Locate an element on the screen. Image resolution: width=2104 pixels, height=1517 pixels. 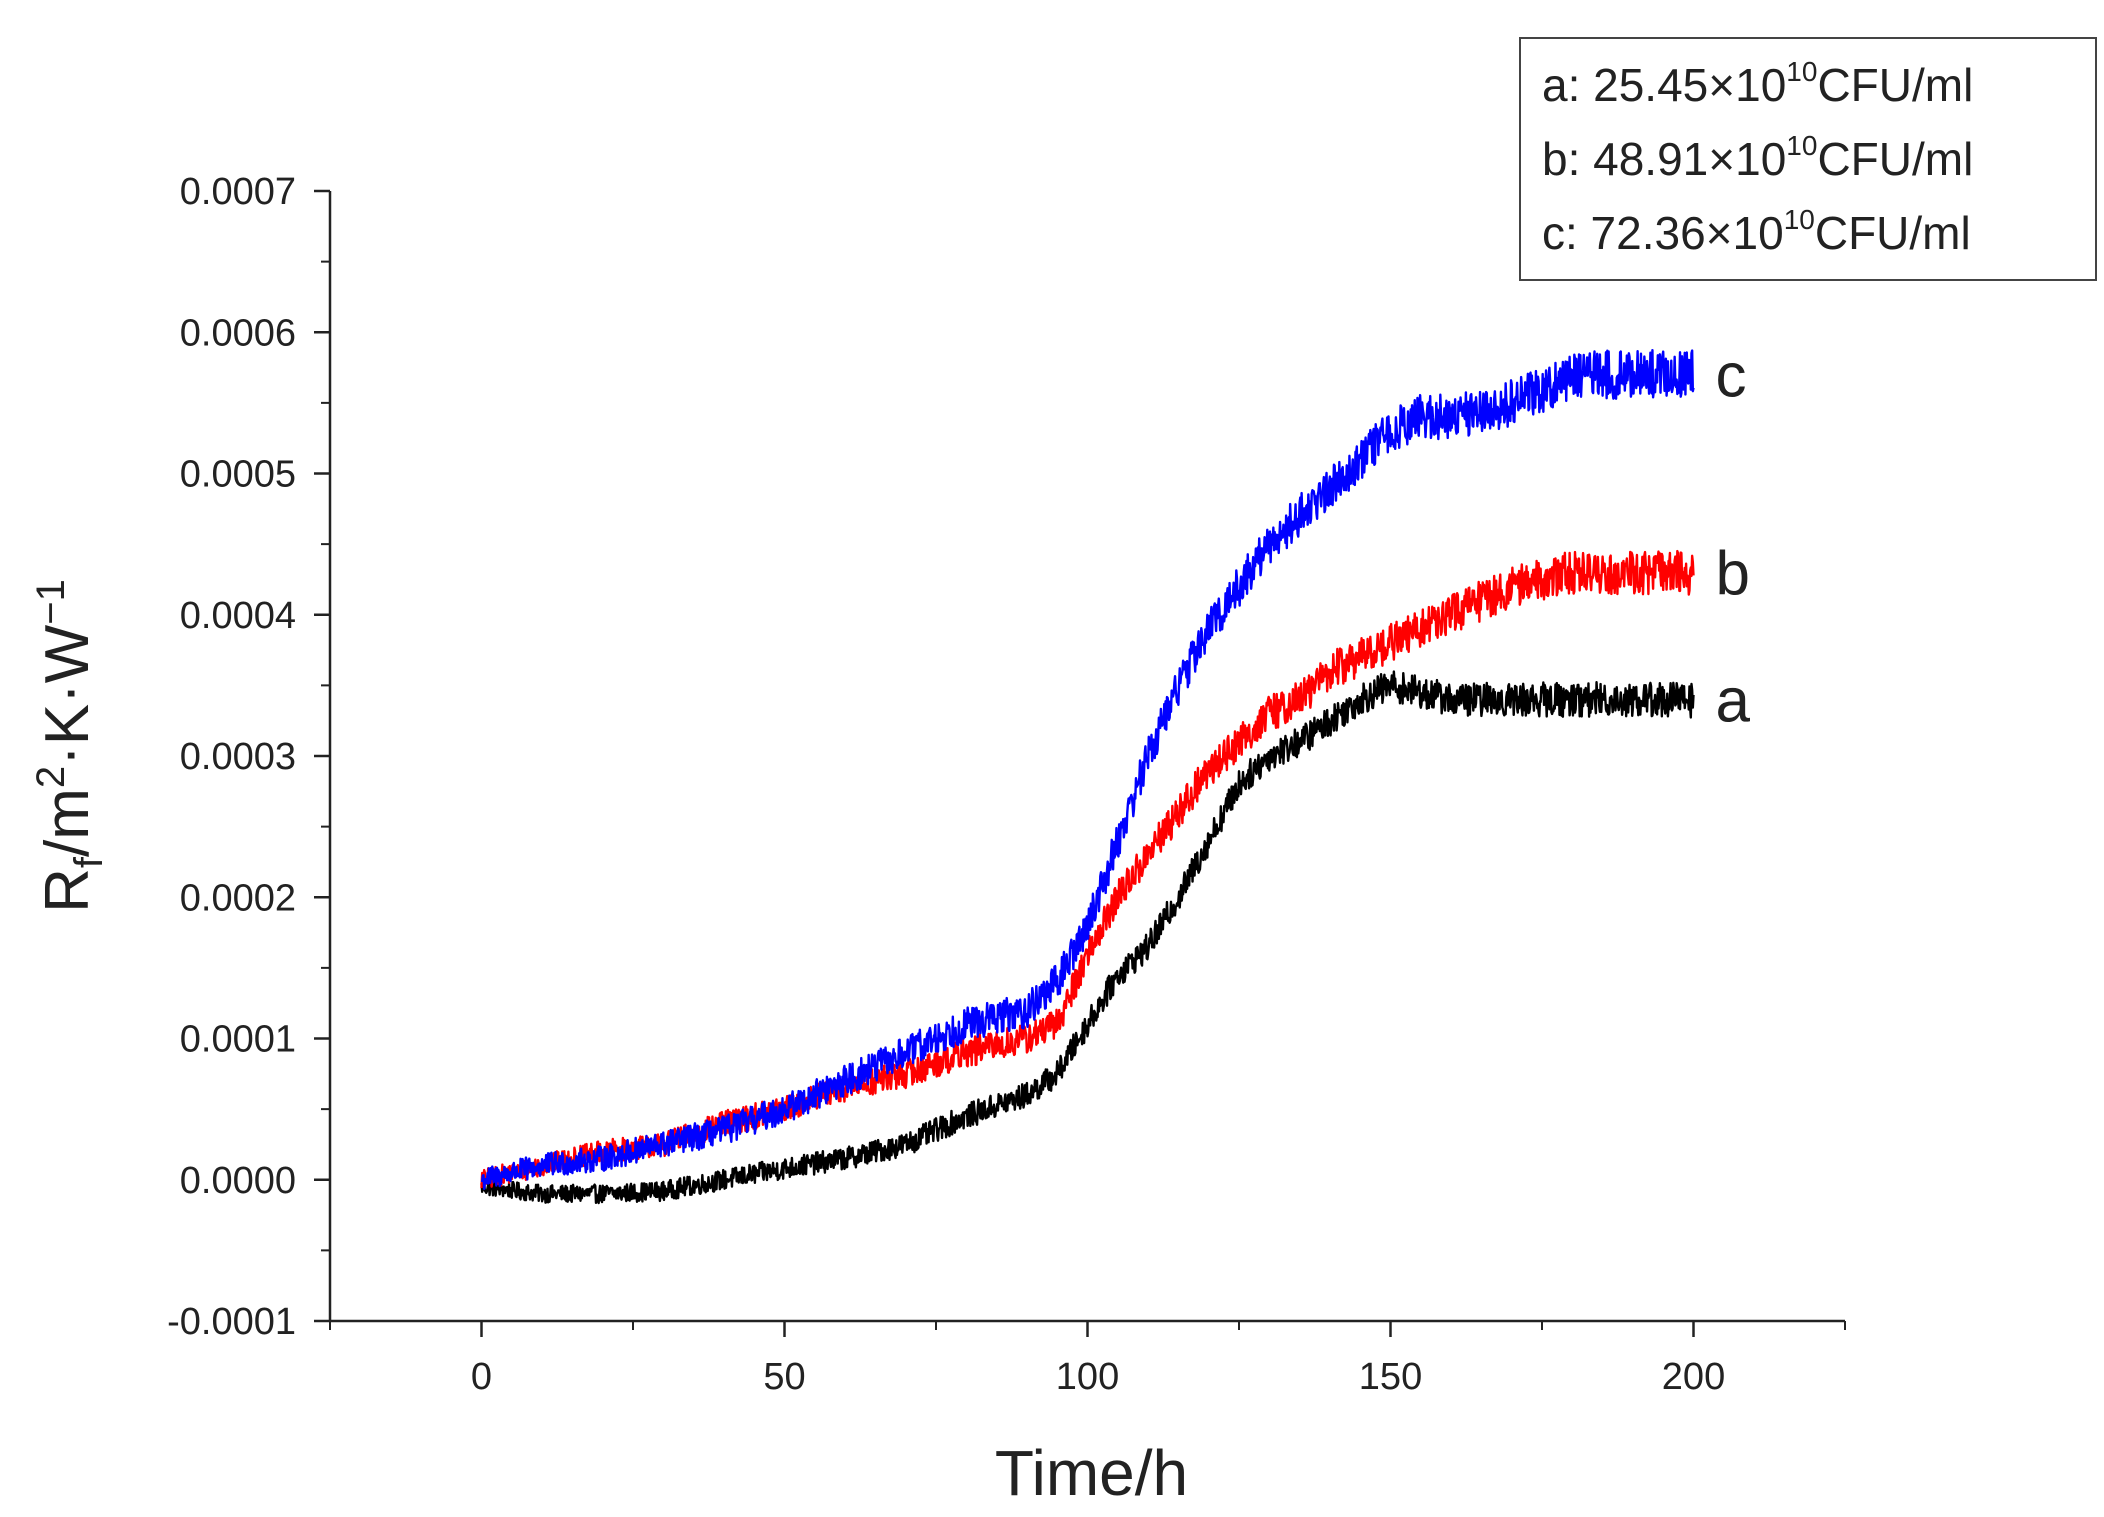
y-tick-label: 0.0003 is located at coordinates (238, 757).